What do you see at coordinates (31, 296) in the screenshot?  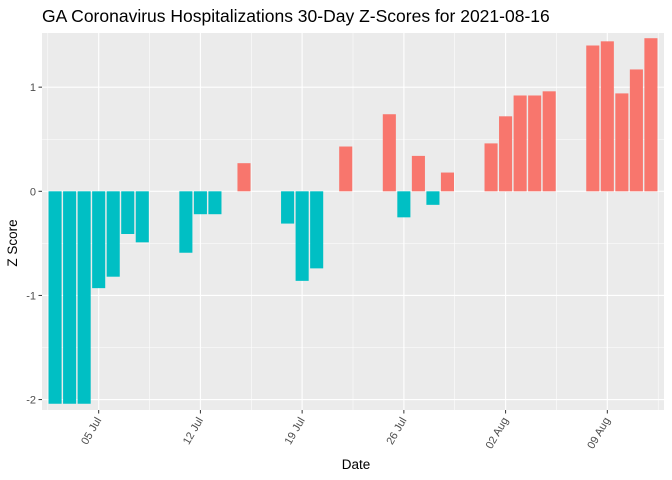 I see `y-tick-label: -1` at bounding box center [31, 296].